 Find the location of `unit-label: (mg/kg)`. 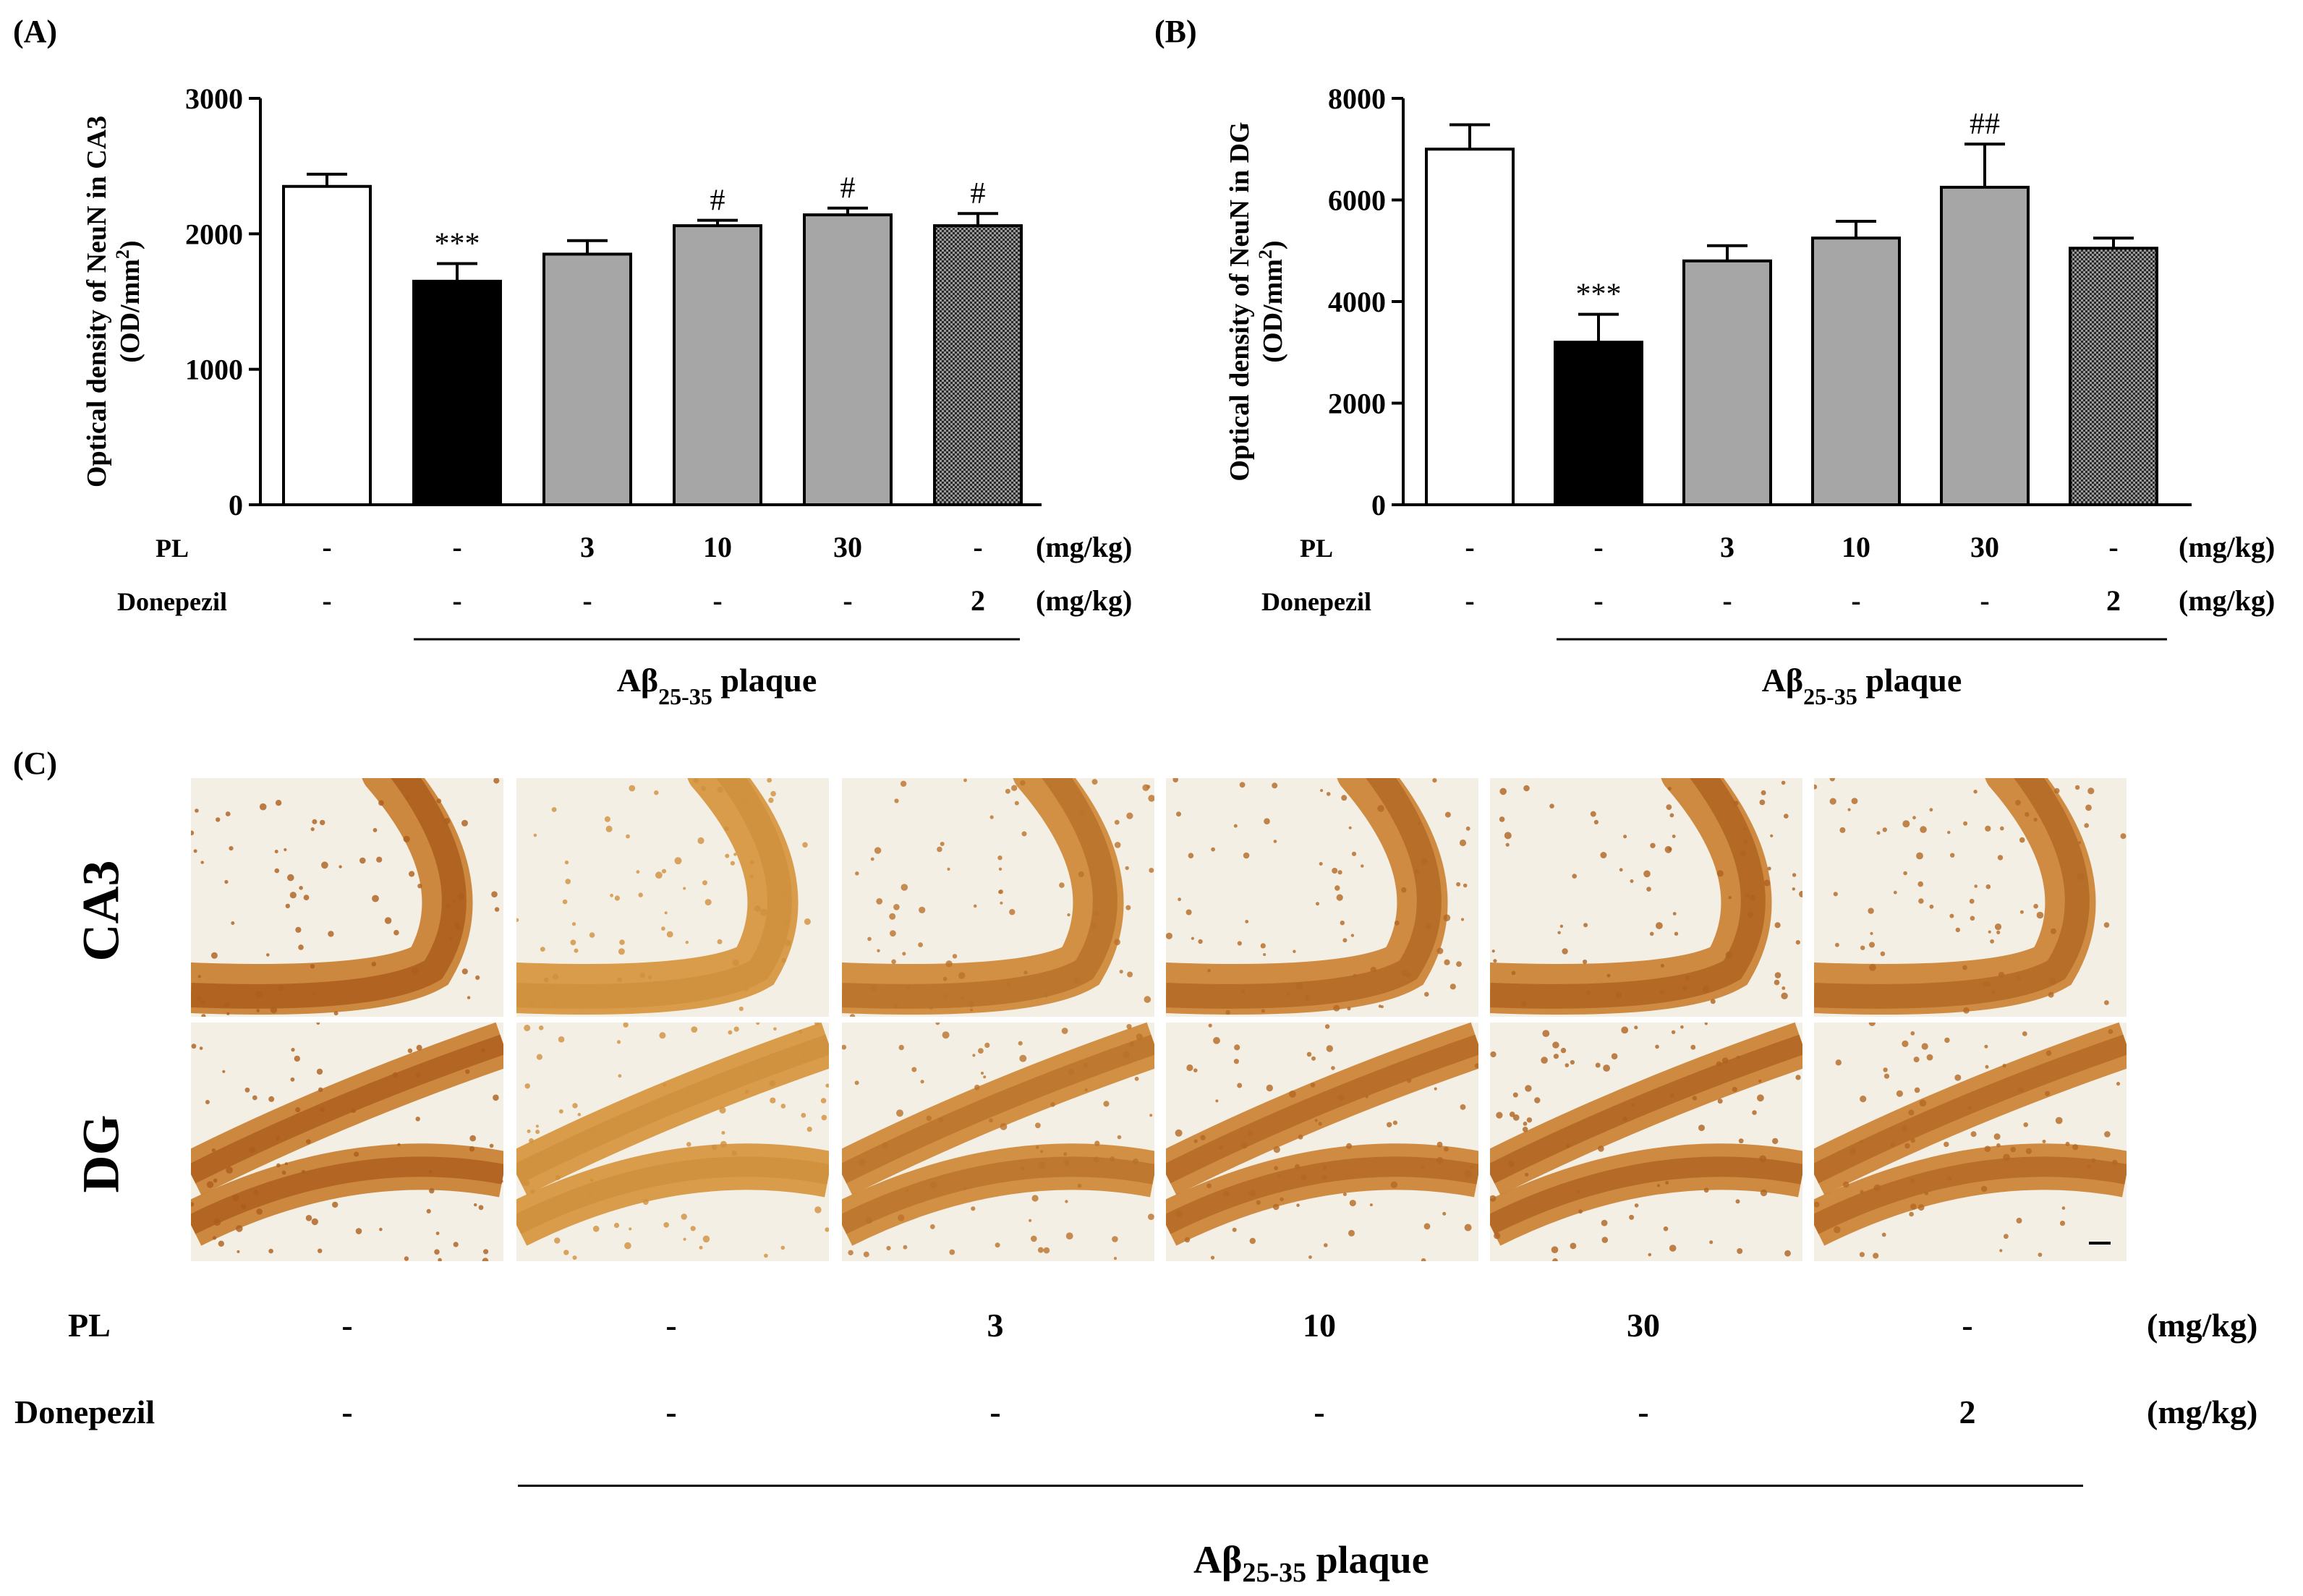

unit-label: (mg/kg) is located at coordinates (1084, 547).